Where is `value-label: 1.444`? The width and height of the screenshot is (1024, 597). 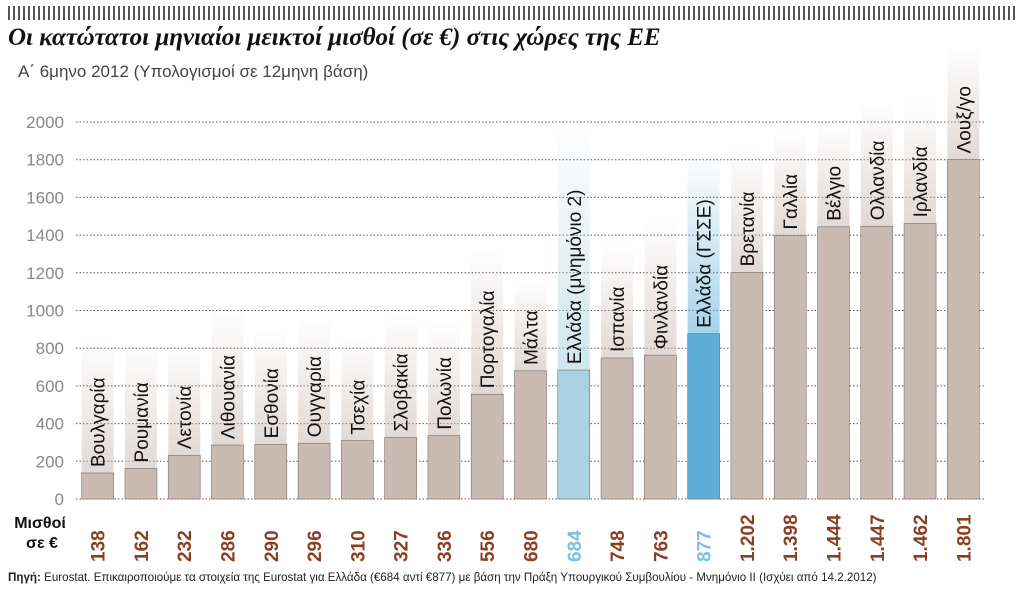
value-label: 1.444 is located at coordinates (835, 538).